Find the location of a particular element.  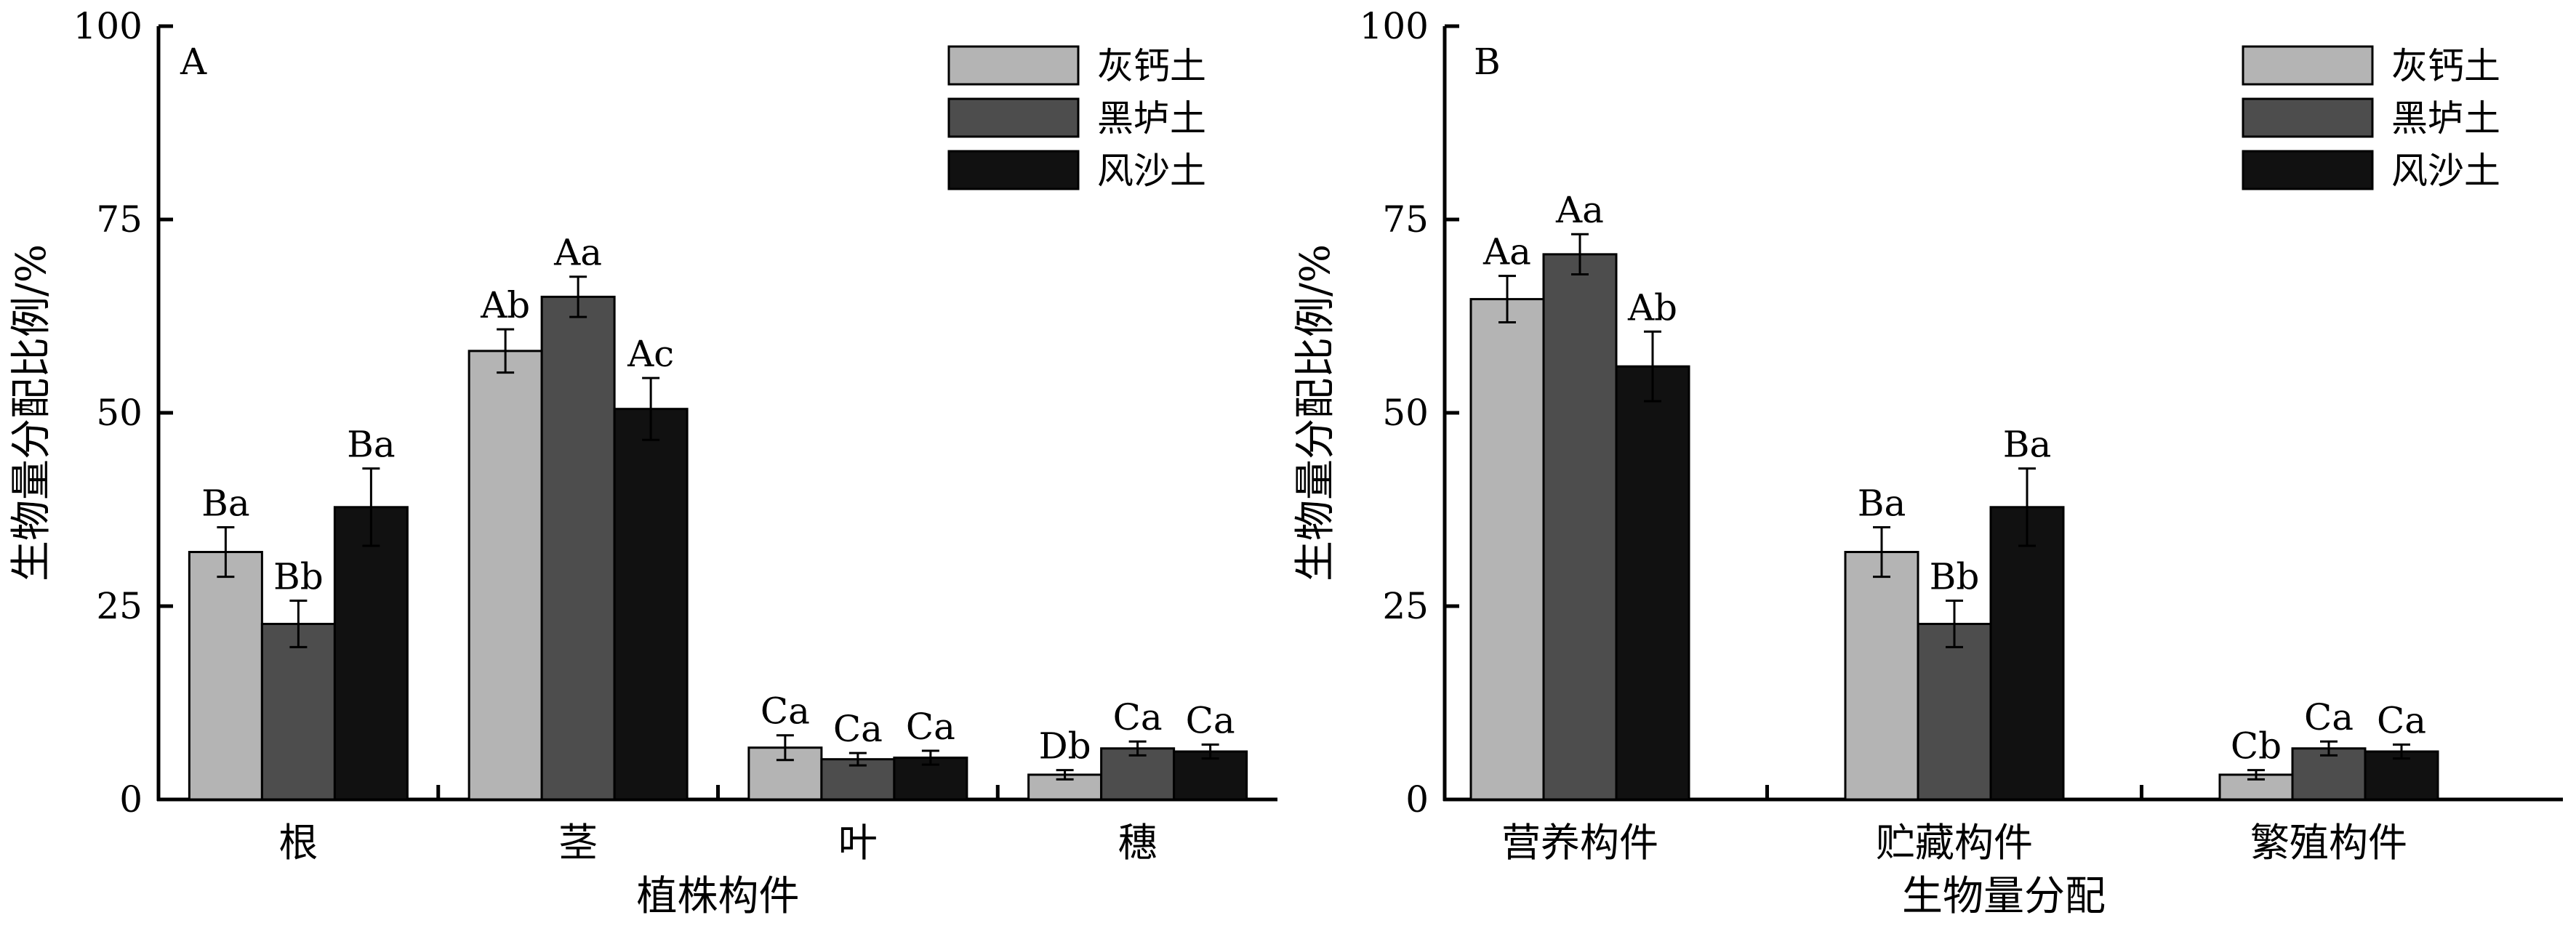

bar-label-0-3-1: Ca is located at coordinates (1138, 717).